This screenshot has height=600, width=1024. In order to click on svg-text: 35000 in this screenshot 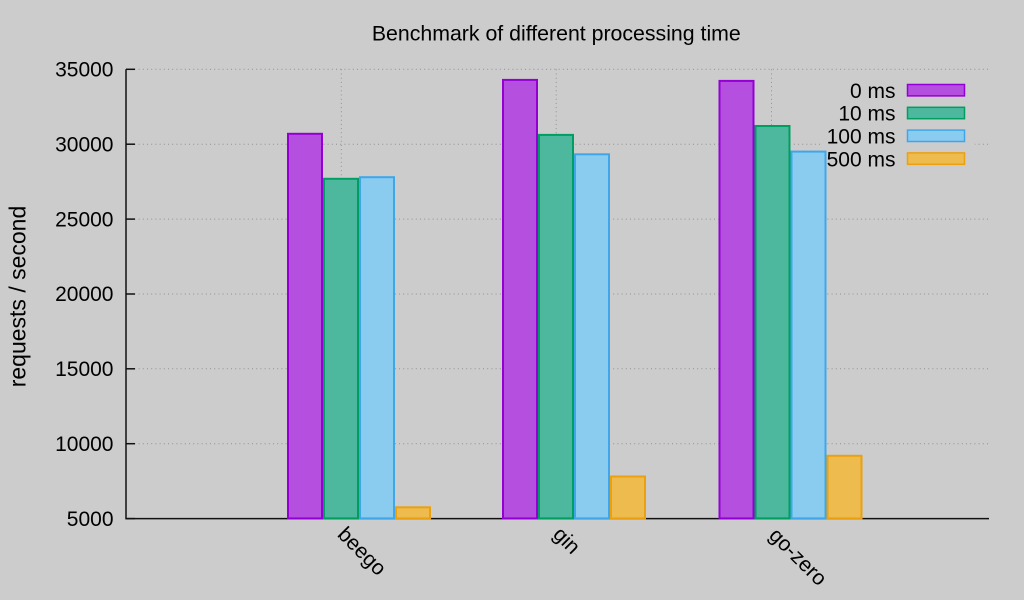, I will do `click(84, 70)`.